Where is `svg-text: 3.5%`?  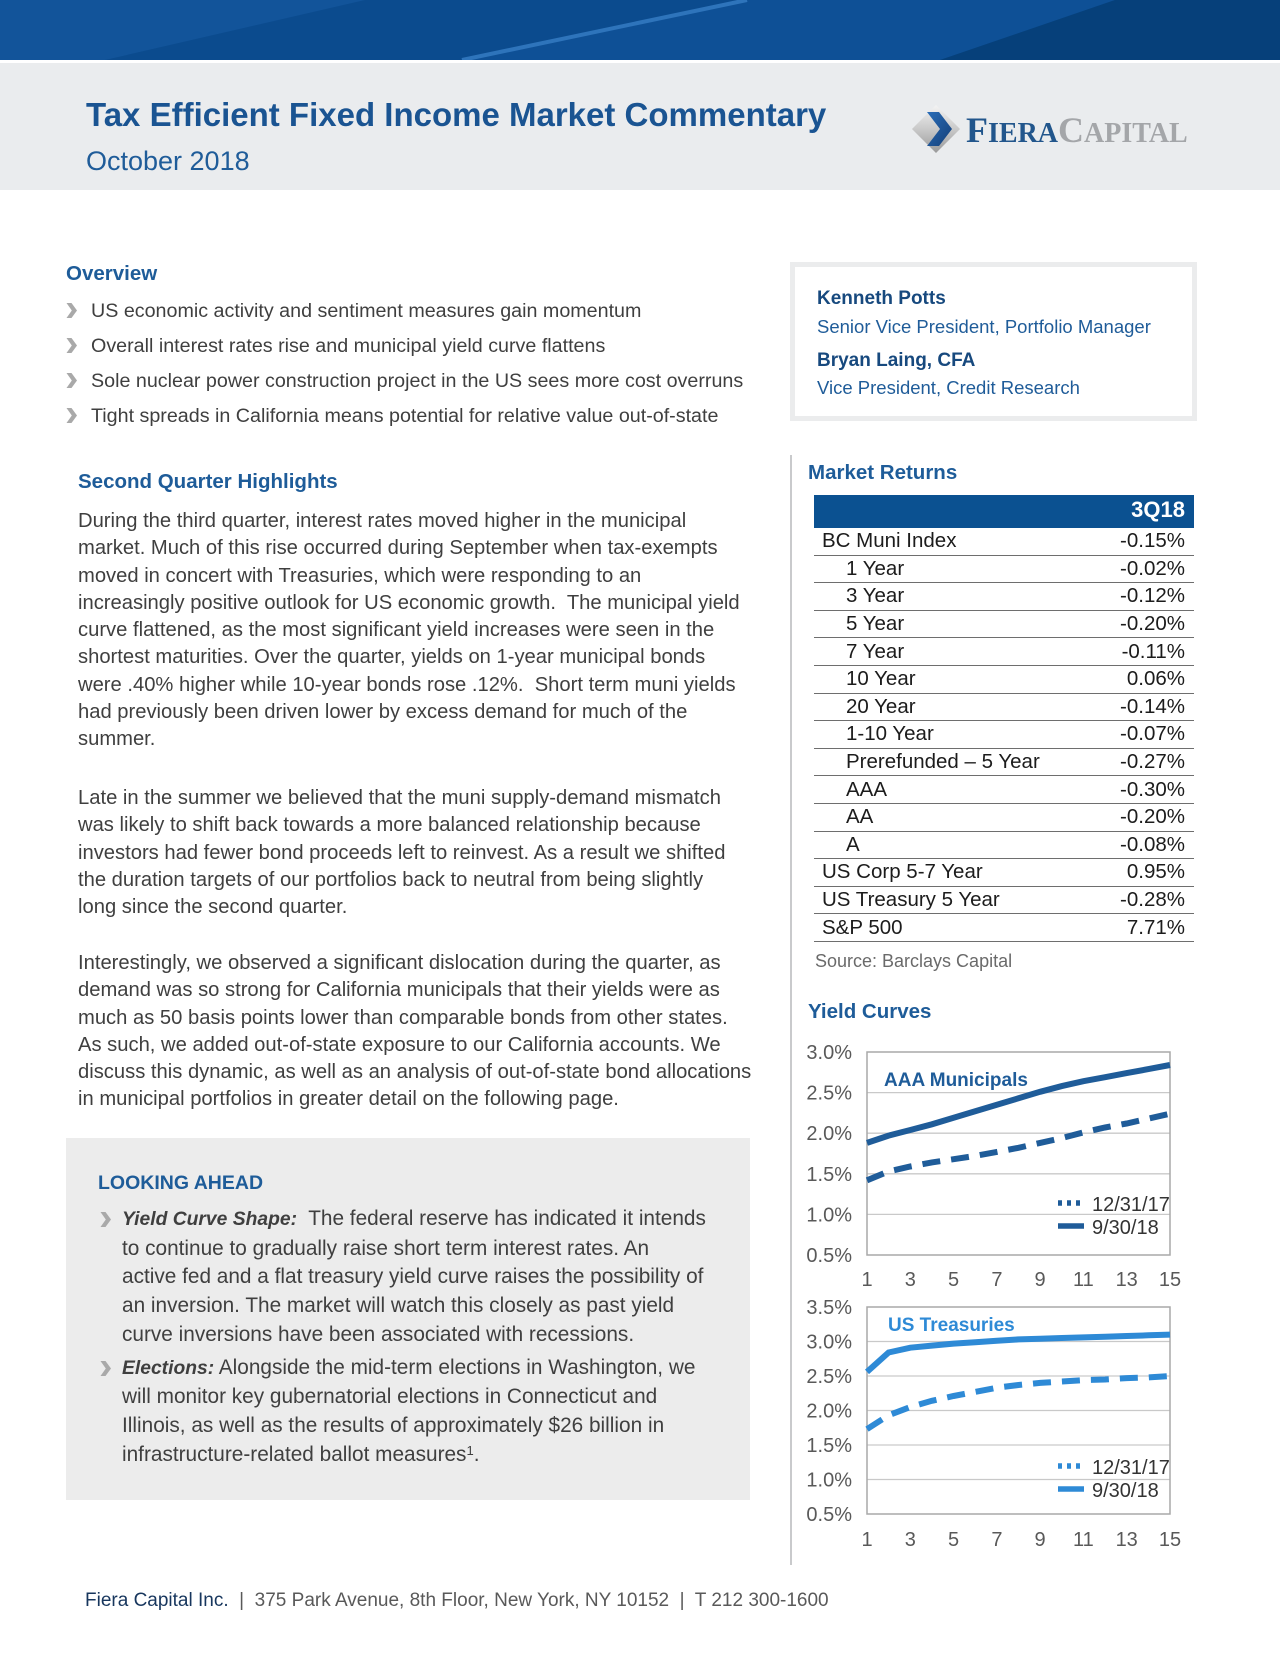
svg-text: 3.5% is located at coordinates (829, 1308).